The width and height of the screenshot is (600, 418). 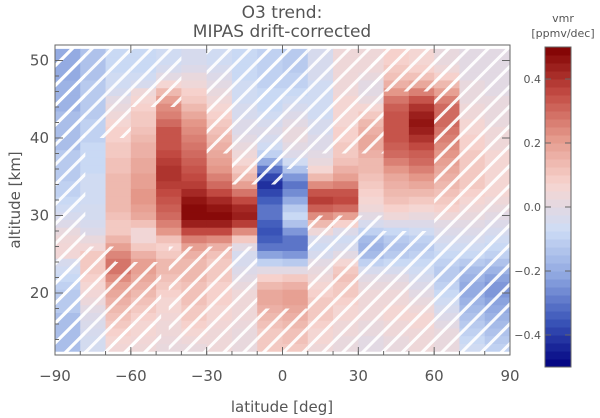 What do you see at coordinates (358, 376) in the screenshot?
I see `x-tick-label: 30` at bounding box center [358, 376].